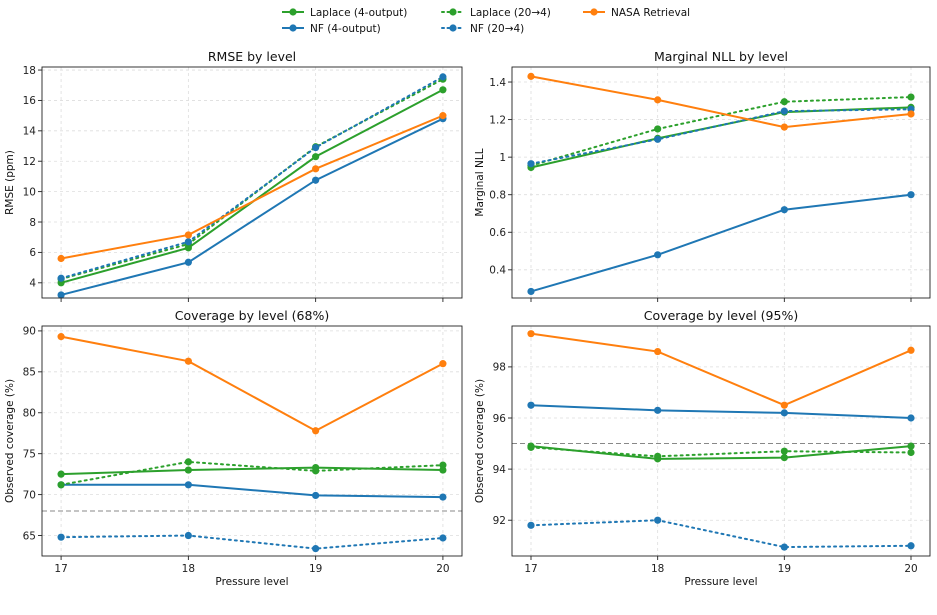 The image size is (937, 615). What do you see at coordinates (358, 13) in the screenshot?
I see `legend-label: Laplace (4-output)` at bounding box center [358, 13].